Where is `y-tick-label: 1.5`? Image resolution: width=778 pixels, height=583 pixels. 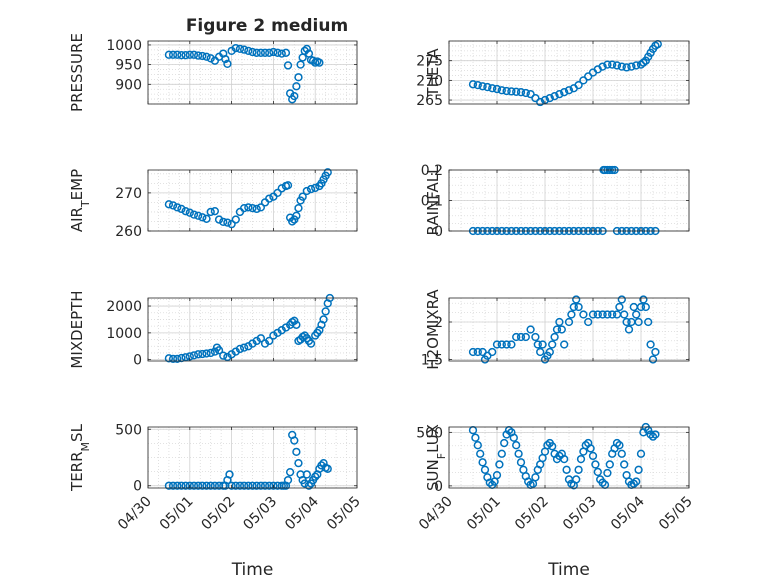 y-tick-label: 1.5 is located at coordinates (432, 361).